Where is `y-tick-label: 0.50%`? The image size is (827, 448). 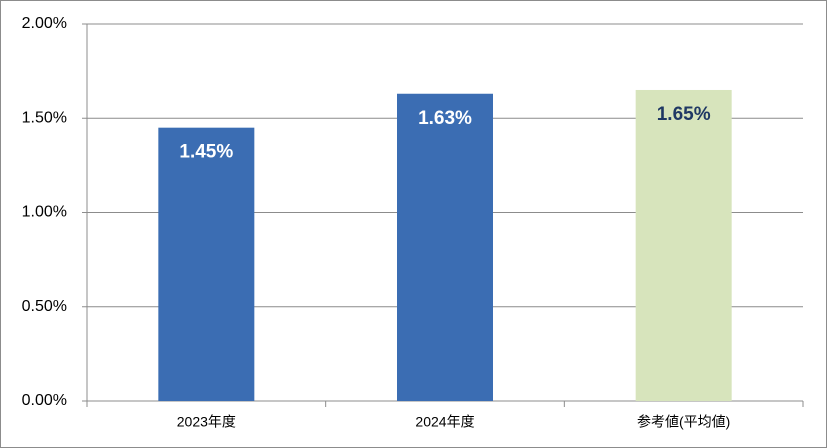 y-tick-label: 0.50% is located at coordinates (44, 306).